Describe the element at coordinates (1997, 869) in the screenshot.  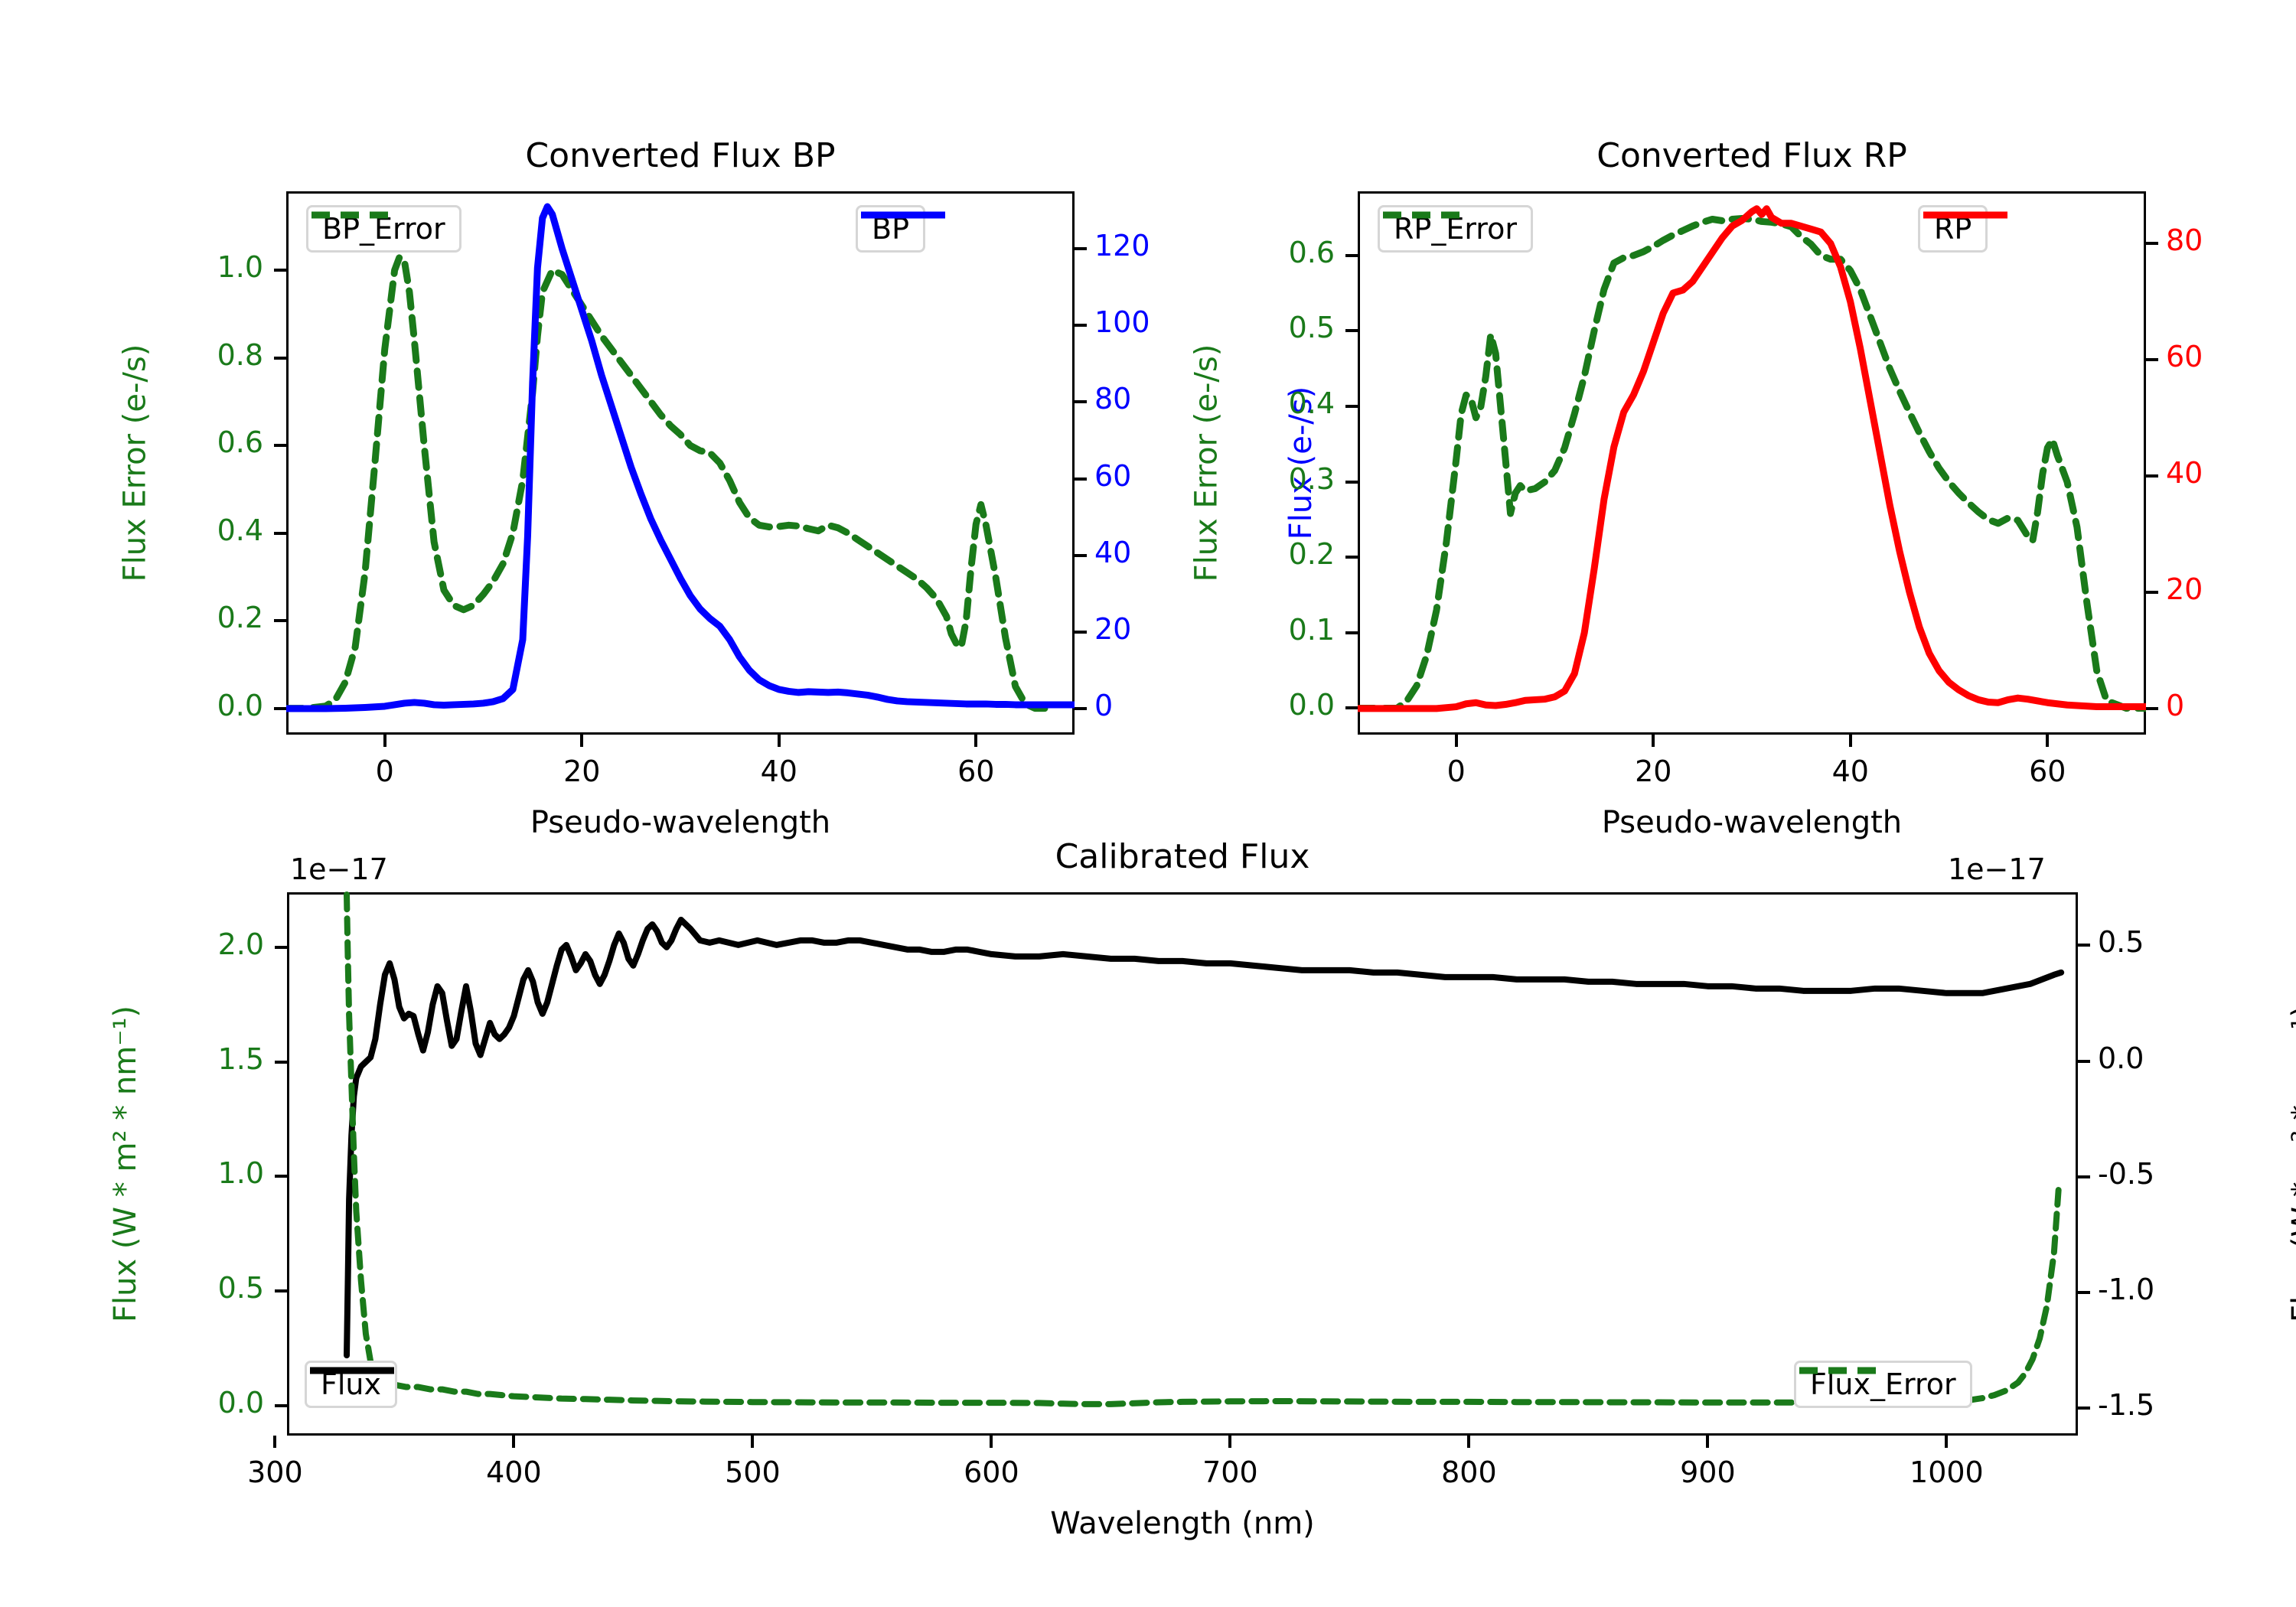
I see `calibrated-exponent-right: 1e−17` at that location.